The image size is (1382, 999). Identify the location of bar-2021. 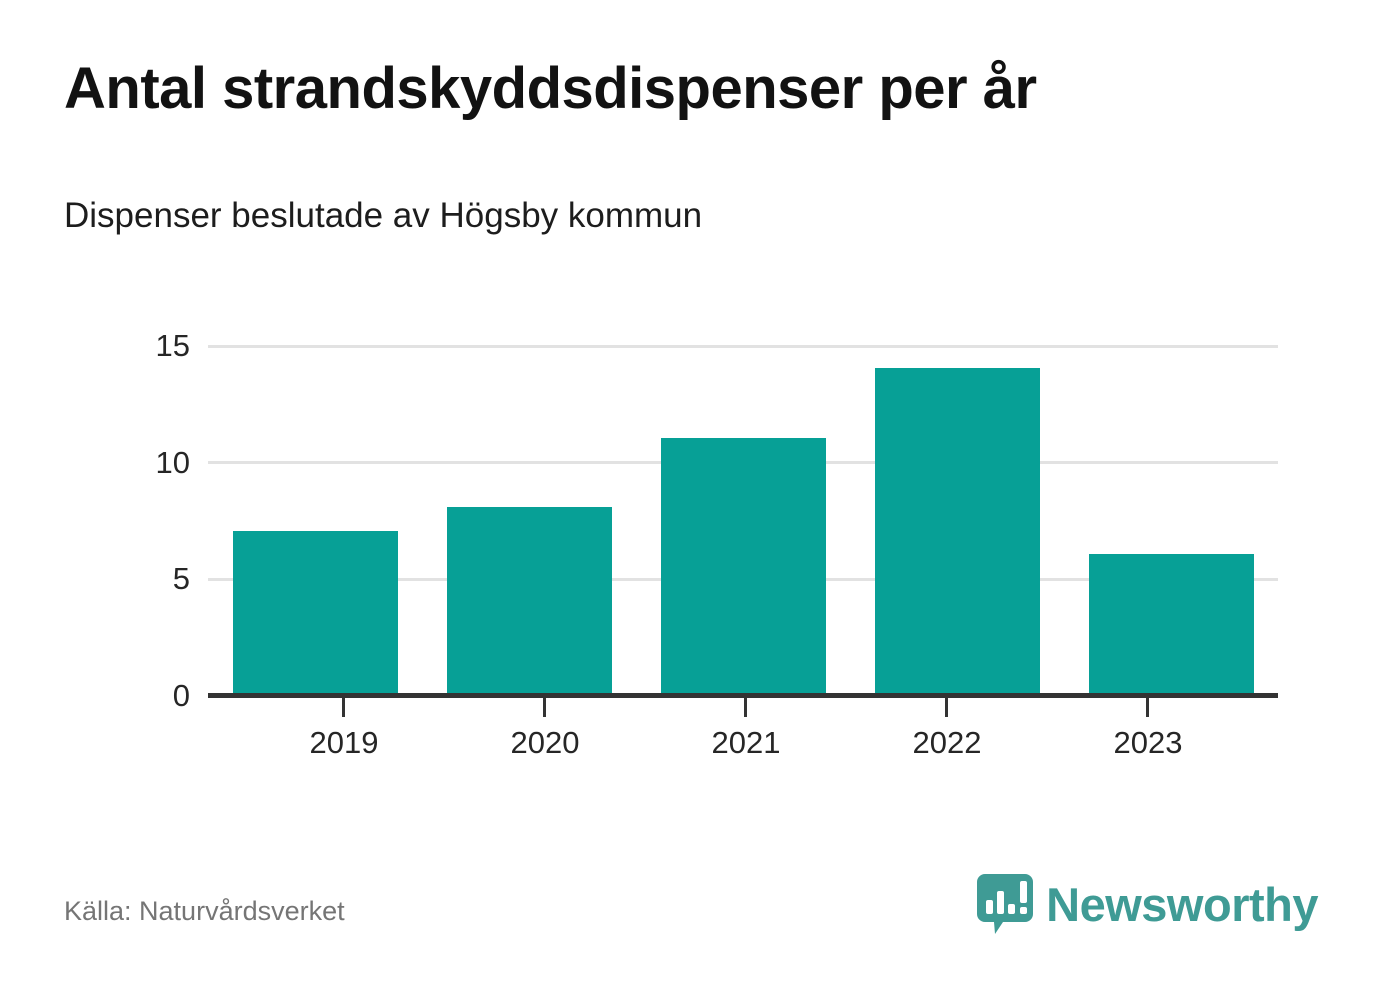
(743, 565).